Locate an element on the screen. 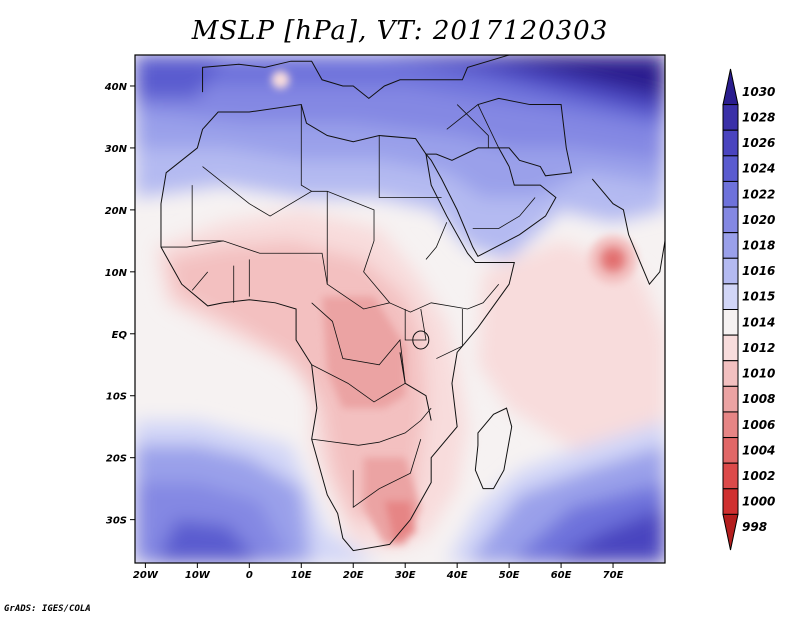 Image resolution: width=800 pixels, height=618 pixels. colorbar-label: 1002 is located at coordinates (758, 476).